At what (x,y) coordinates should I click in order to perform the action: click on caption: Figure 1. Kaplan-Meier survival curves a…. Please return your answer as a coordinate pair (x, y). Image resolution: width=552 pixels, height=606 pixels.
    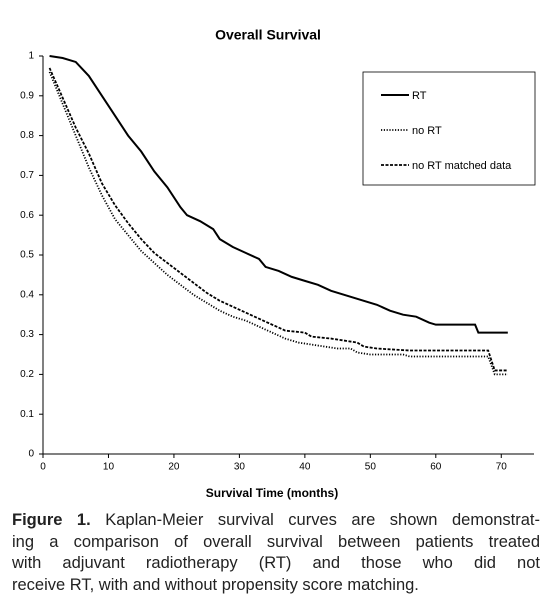
    Looking at the image, I should click on (276, 553).